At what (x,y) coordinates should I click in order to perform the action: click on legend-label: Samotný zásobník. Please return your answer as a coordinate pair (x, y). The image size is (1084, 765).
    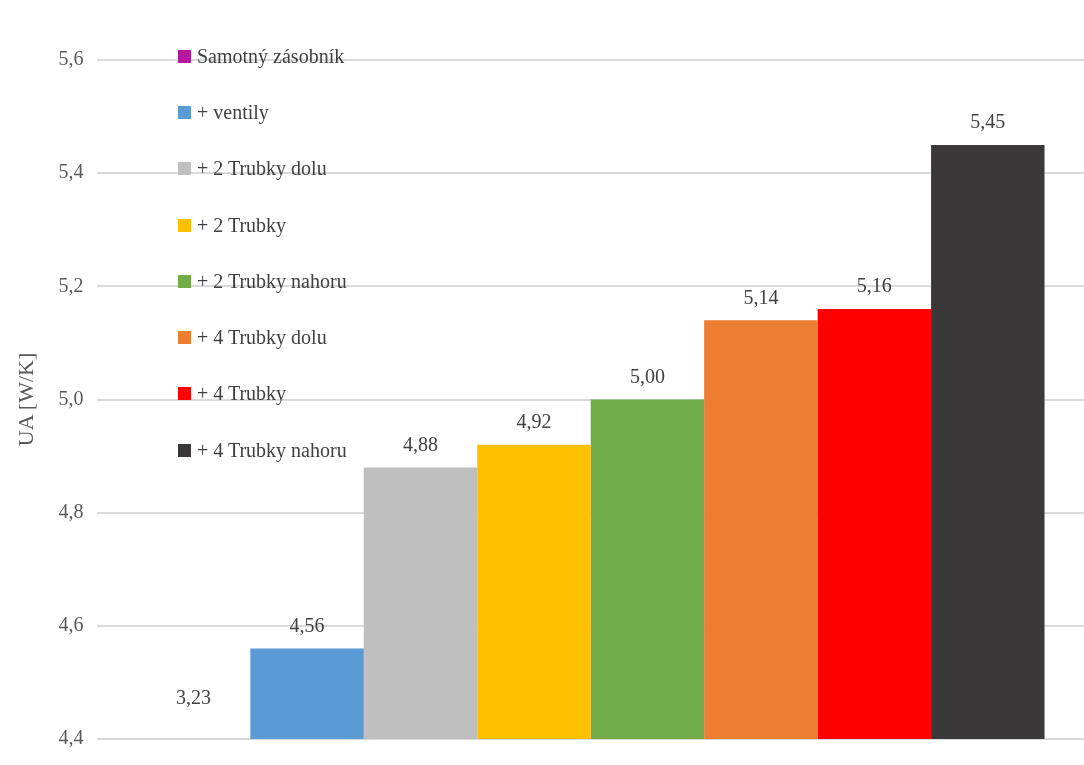
    Looking at the image, I should click on (271, 56).